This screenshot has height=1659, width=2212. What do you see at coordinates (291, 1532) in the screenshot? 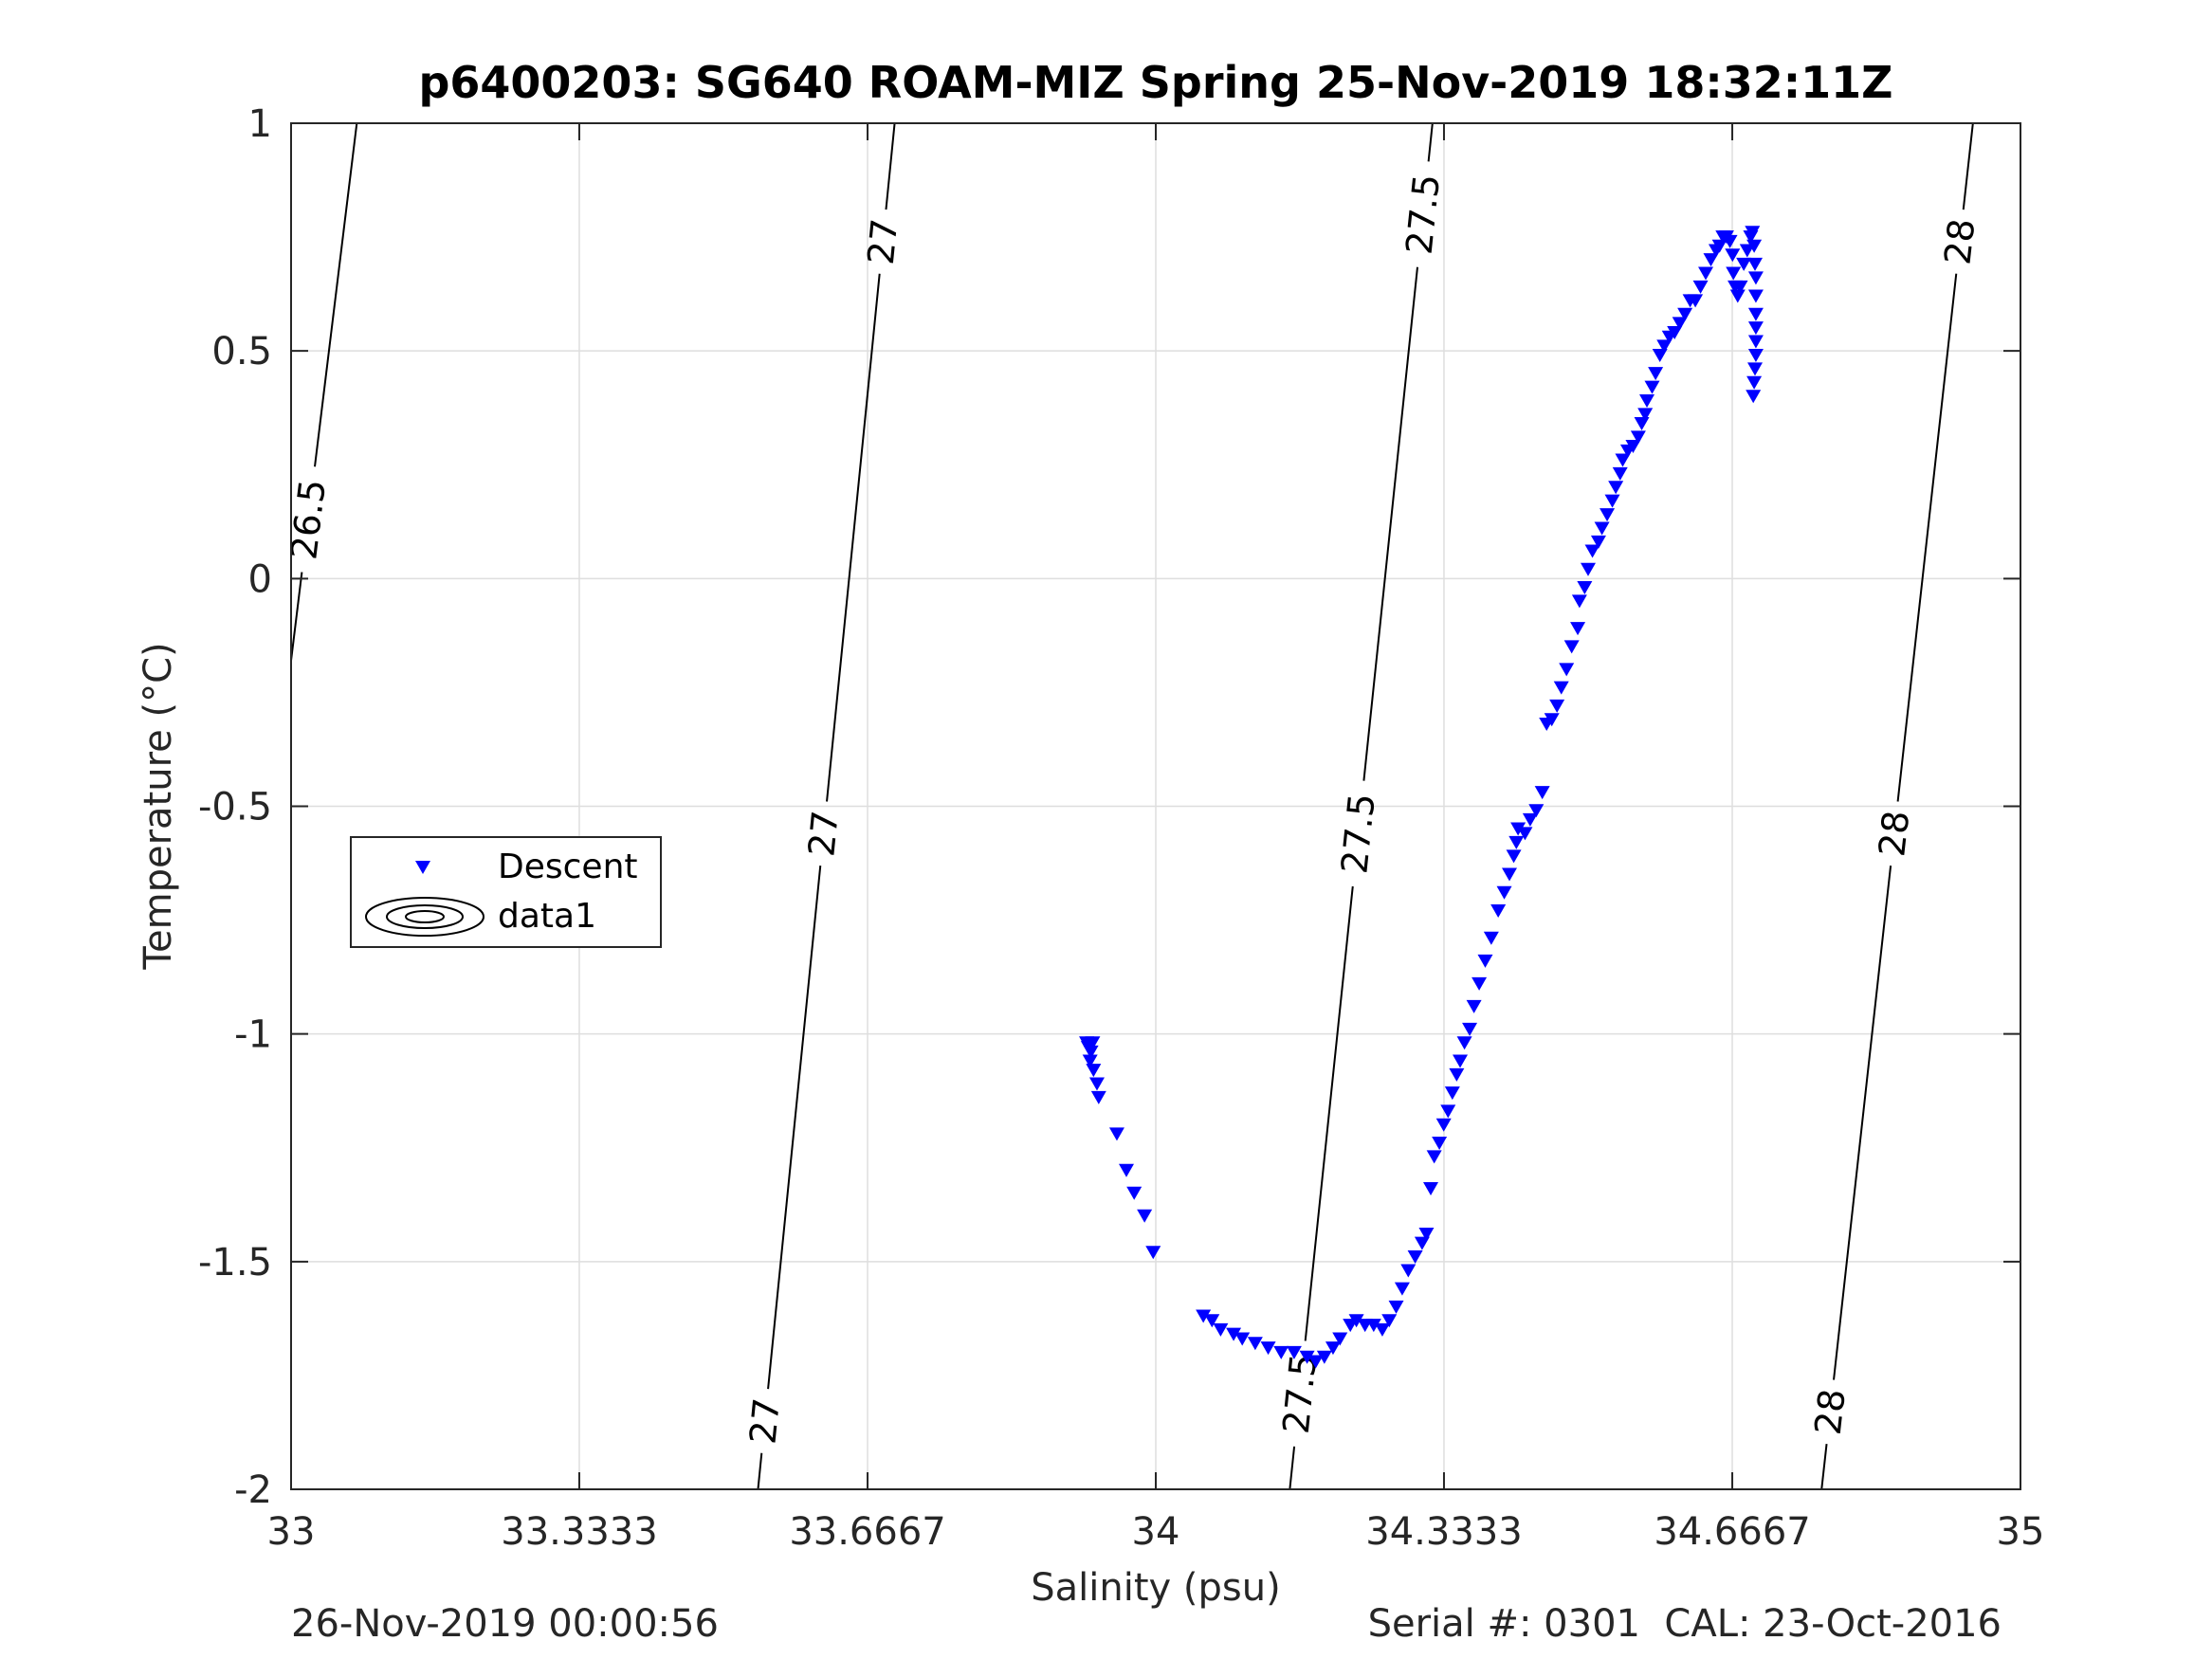
I see `x-tick-label: 33` at bounding box center [291, 1532].